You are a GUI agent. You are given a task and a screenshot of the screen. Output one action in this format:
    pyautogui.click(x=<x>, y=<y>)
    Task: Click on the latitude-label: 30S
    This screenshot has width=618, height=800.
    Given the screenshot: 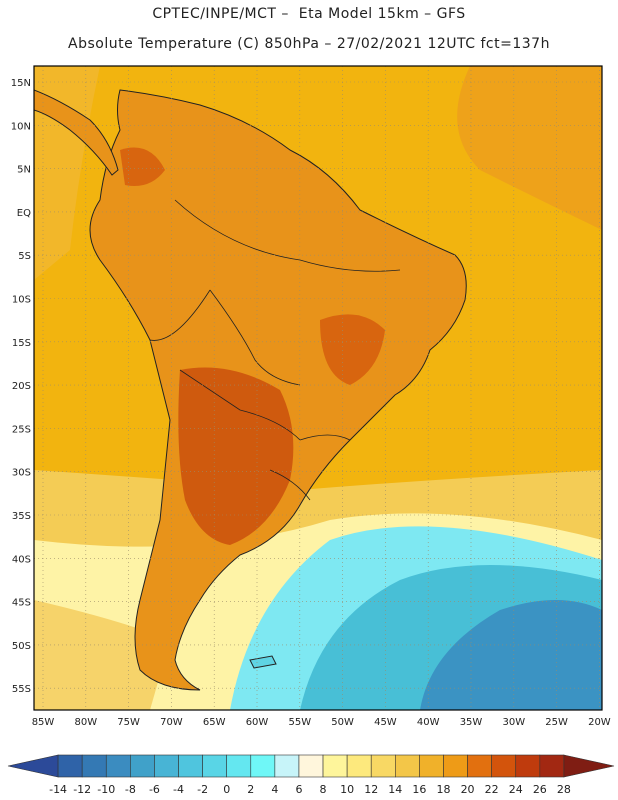 What is the action you would take?
    pyautogui.click(x=21, y=473)
    